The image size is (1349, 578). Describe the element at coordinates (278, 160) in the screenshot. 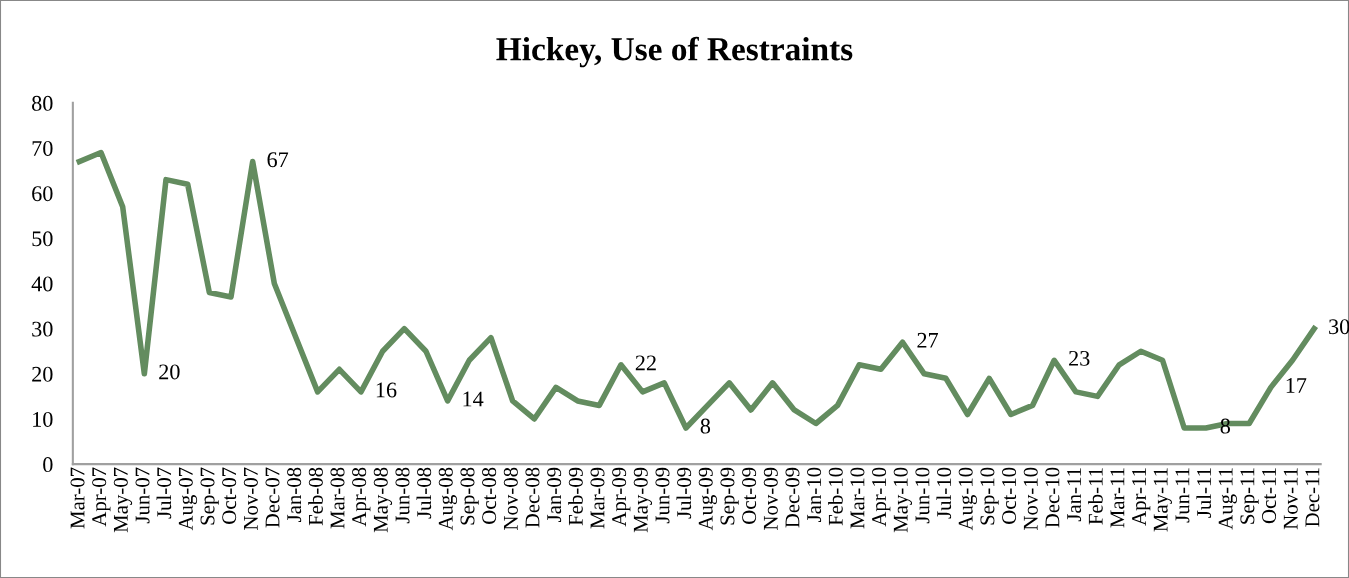

I see `annotation: 67` at that location.